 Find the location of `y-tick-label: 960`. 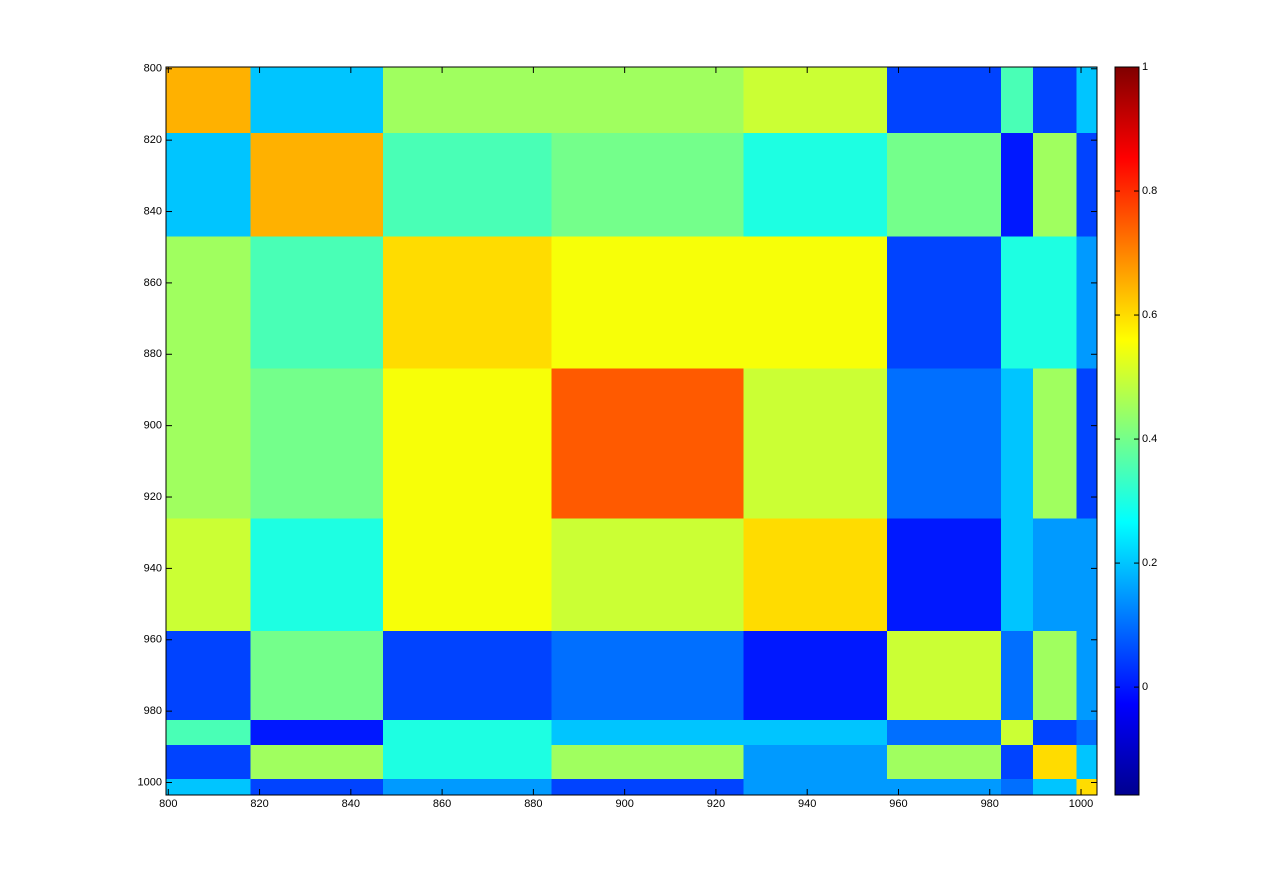

y-tick-label: 960 is located at coordinates (153, 640).